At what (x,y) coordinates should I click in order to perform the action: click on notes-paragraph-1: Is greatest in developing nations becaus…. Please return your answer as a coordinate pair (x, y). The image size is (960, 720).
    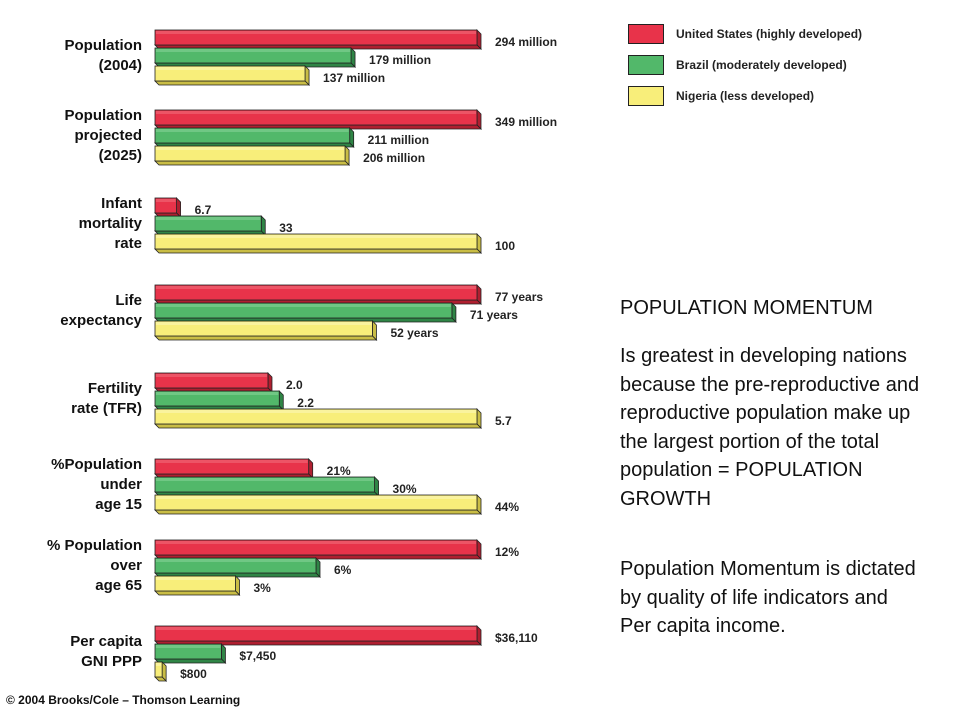
    Looking at the image, I should click on (770, 427).